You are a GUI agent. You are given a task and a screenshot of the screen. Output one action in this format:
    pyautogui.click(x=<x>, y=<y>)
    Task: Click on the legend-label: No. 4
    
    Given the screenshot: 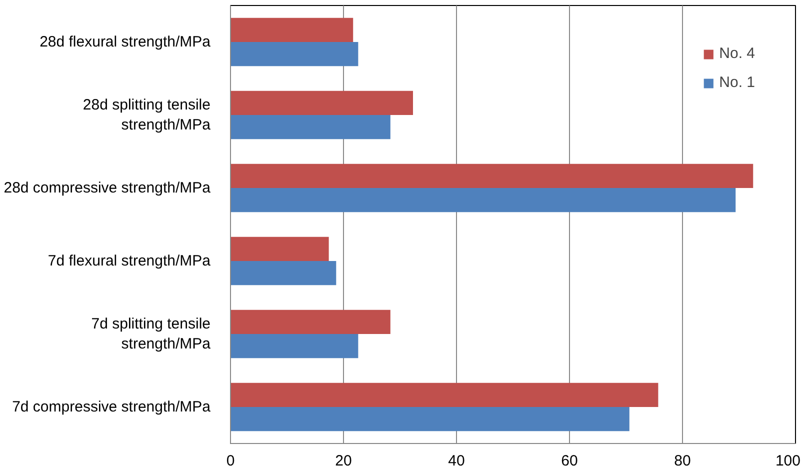 What is the action you would take?
    pyautogui.click(x=737, y=53)
    